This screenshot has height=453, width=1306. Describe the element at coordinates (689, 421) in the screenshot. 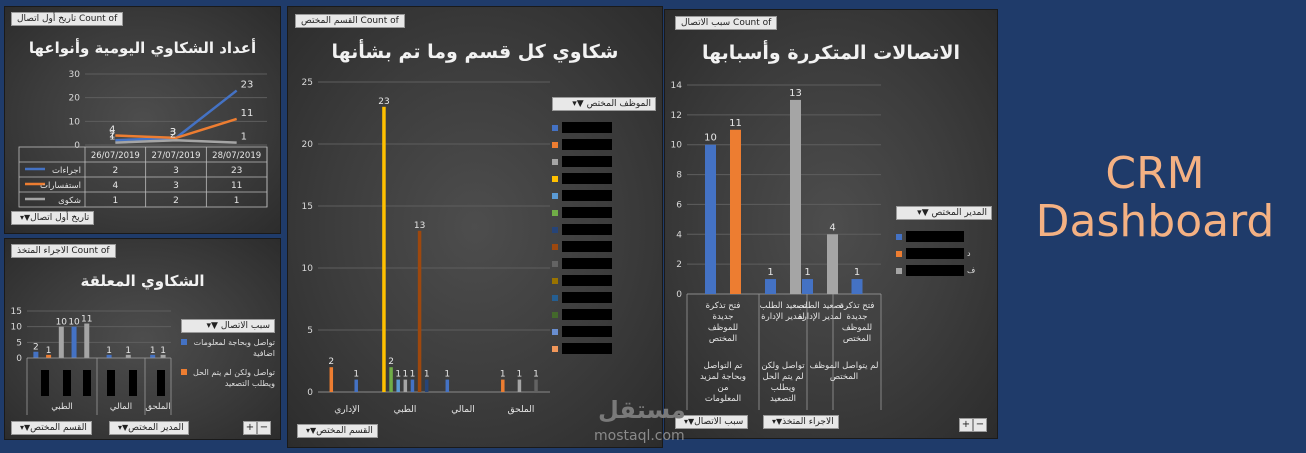

I see `filter-funnel-icon: ▼▾` at that location.